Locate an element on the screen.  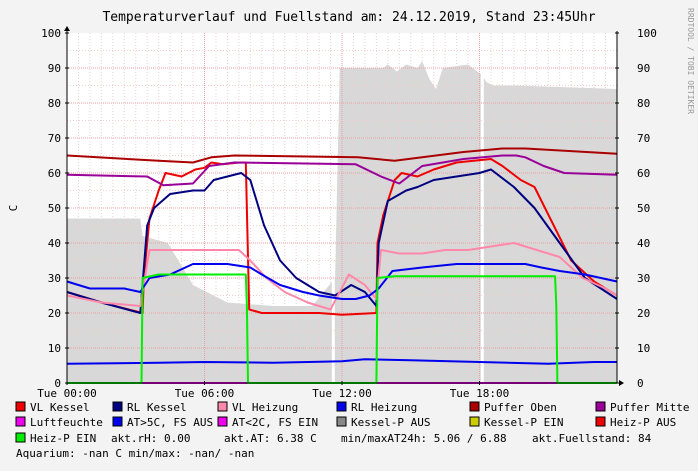
legend-label: Kessel-P AUS is located at coordinates (390, 422).